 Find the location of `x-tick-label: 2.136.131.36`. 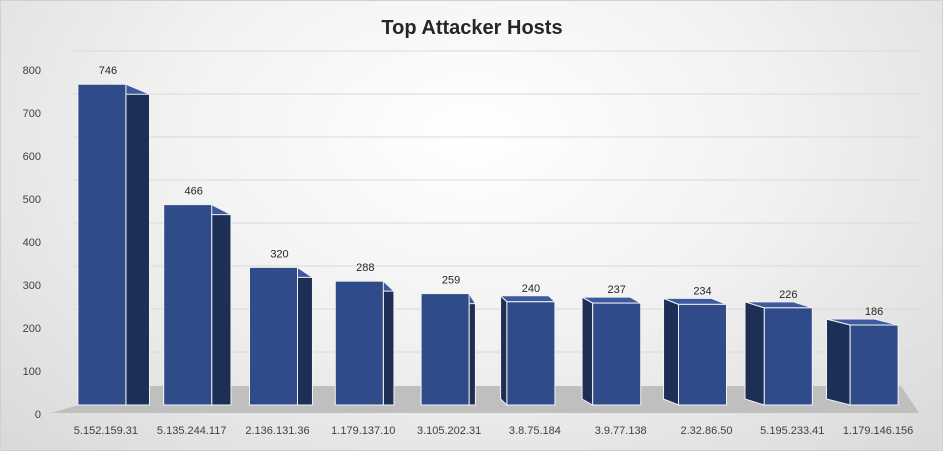

x-tick-label: 2.136.131.36 is located at coordinates (277, 431).